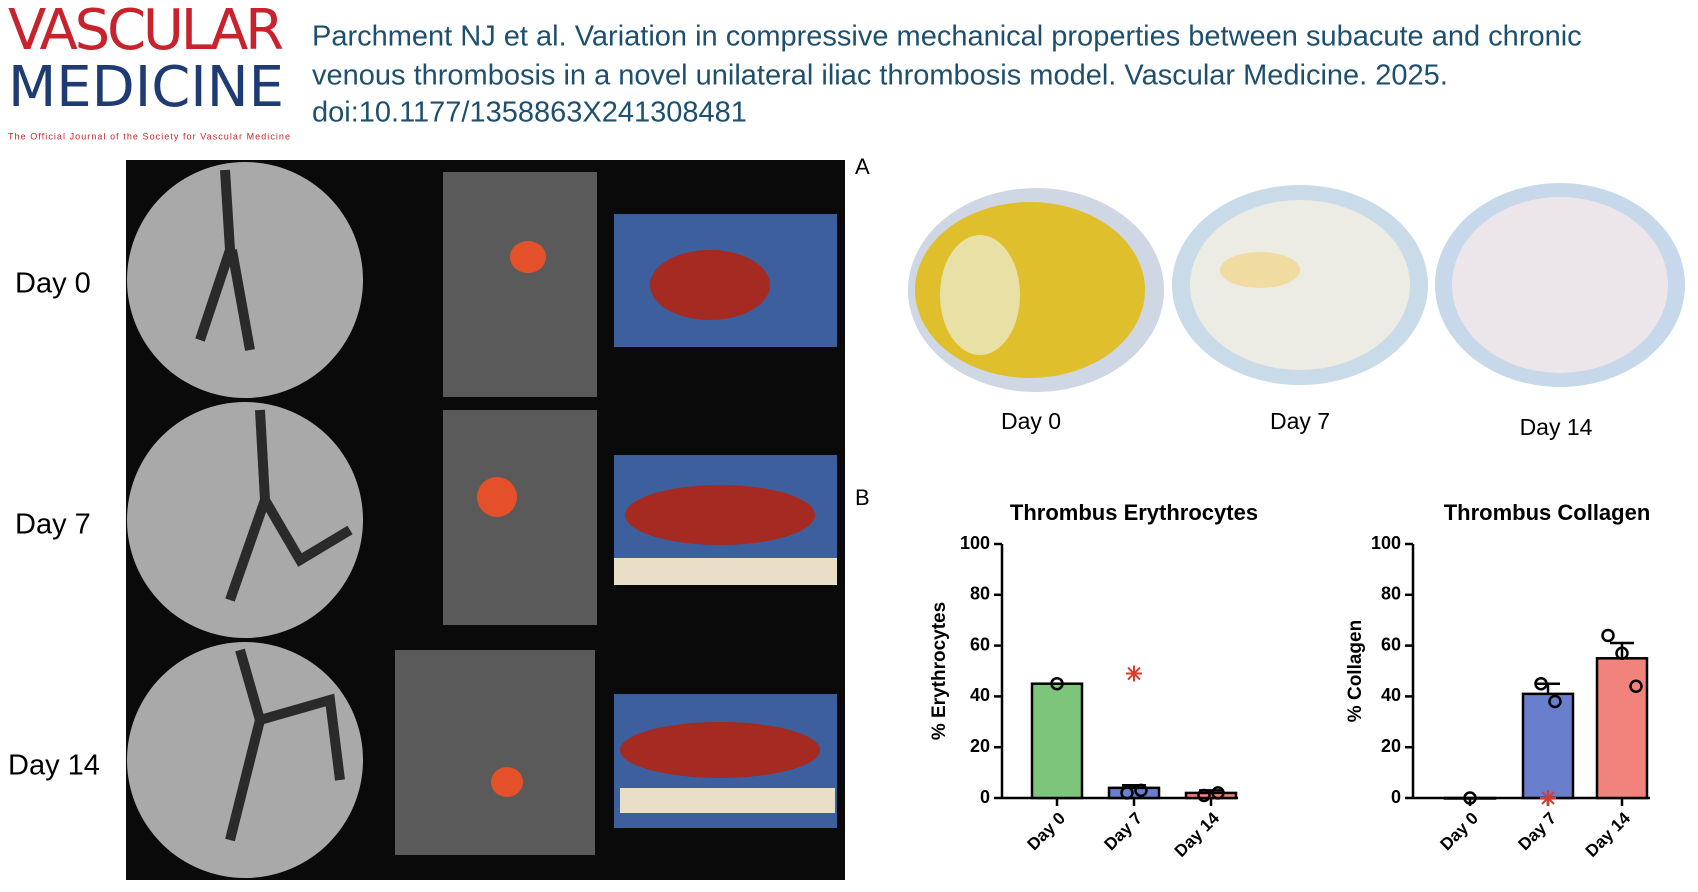 This screenshot has width=1698, height=892. I want to click on histology-label: Day 14, so click(1556, 427).